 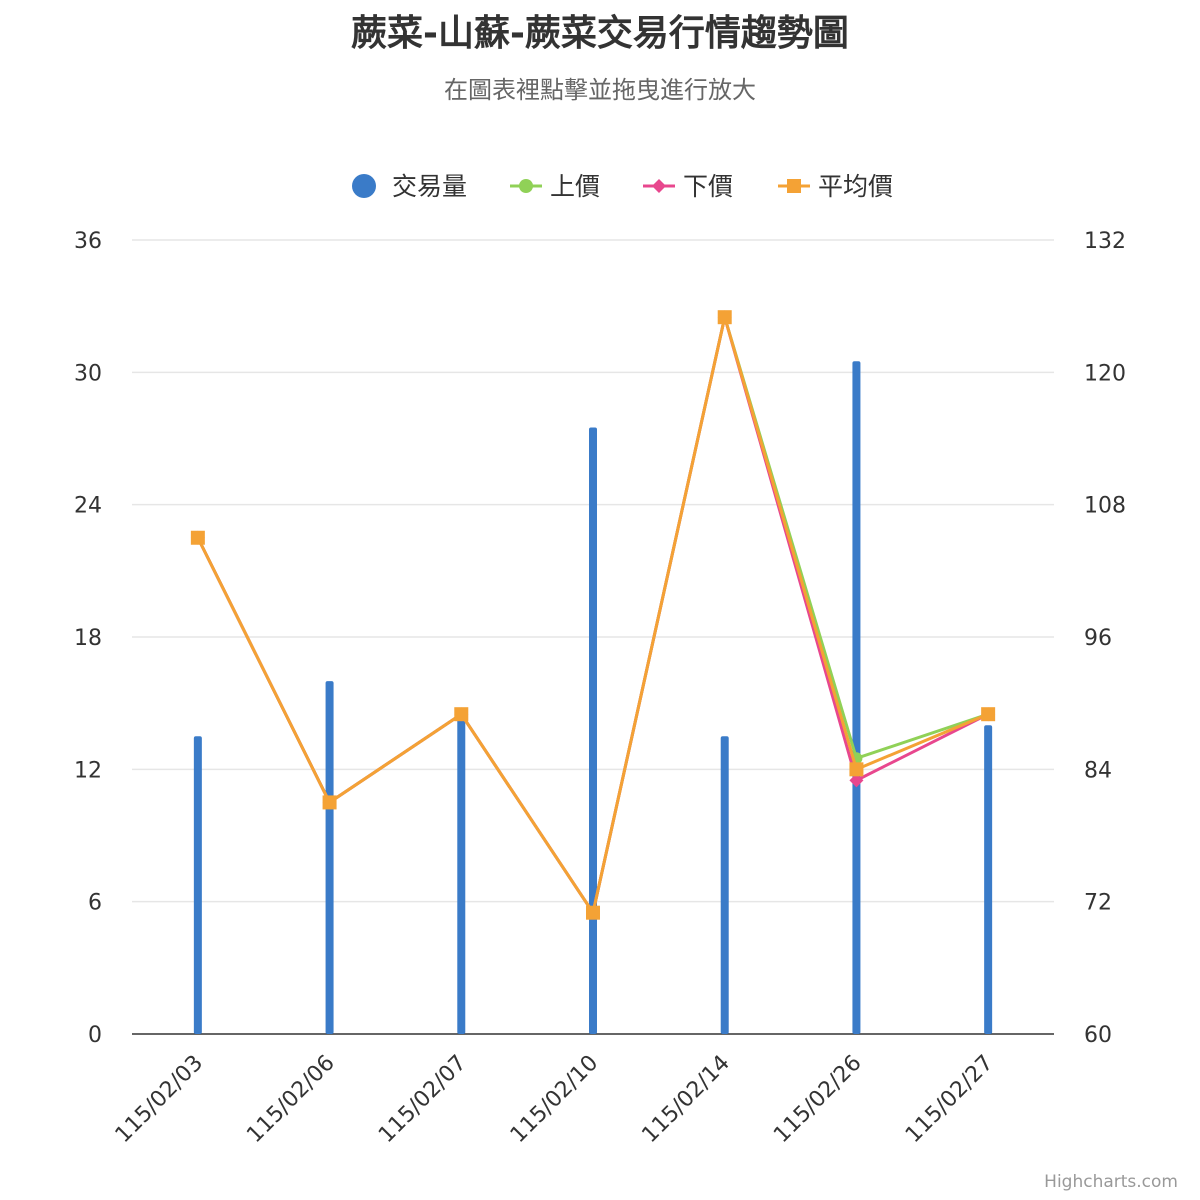 What do you see at coordinates (1098, 638) in the screenshot?
I see `right-axis-tick-label: 96` at bounding box center [1098, 638].